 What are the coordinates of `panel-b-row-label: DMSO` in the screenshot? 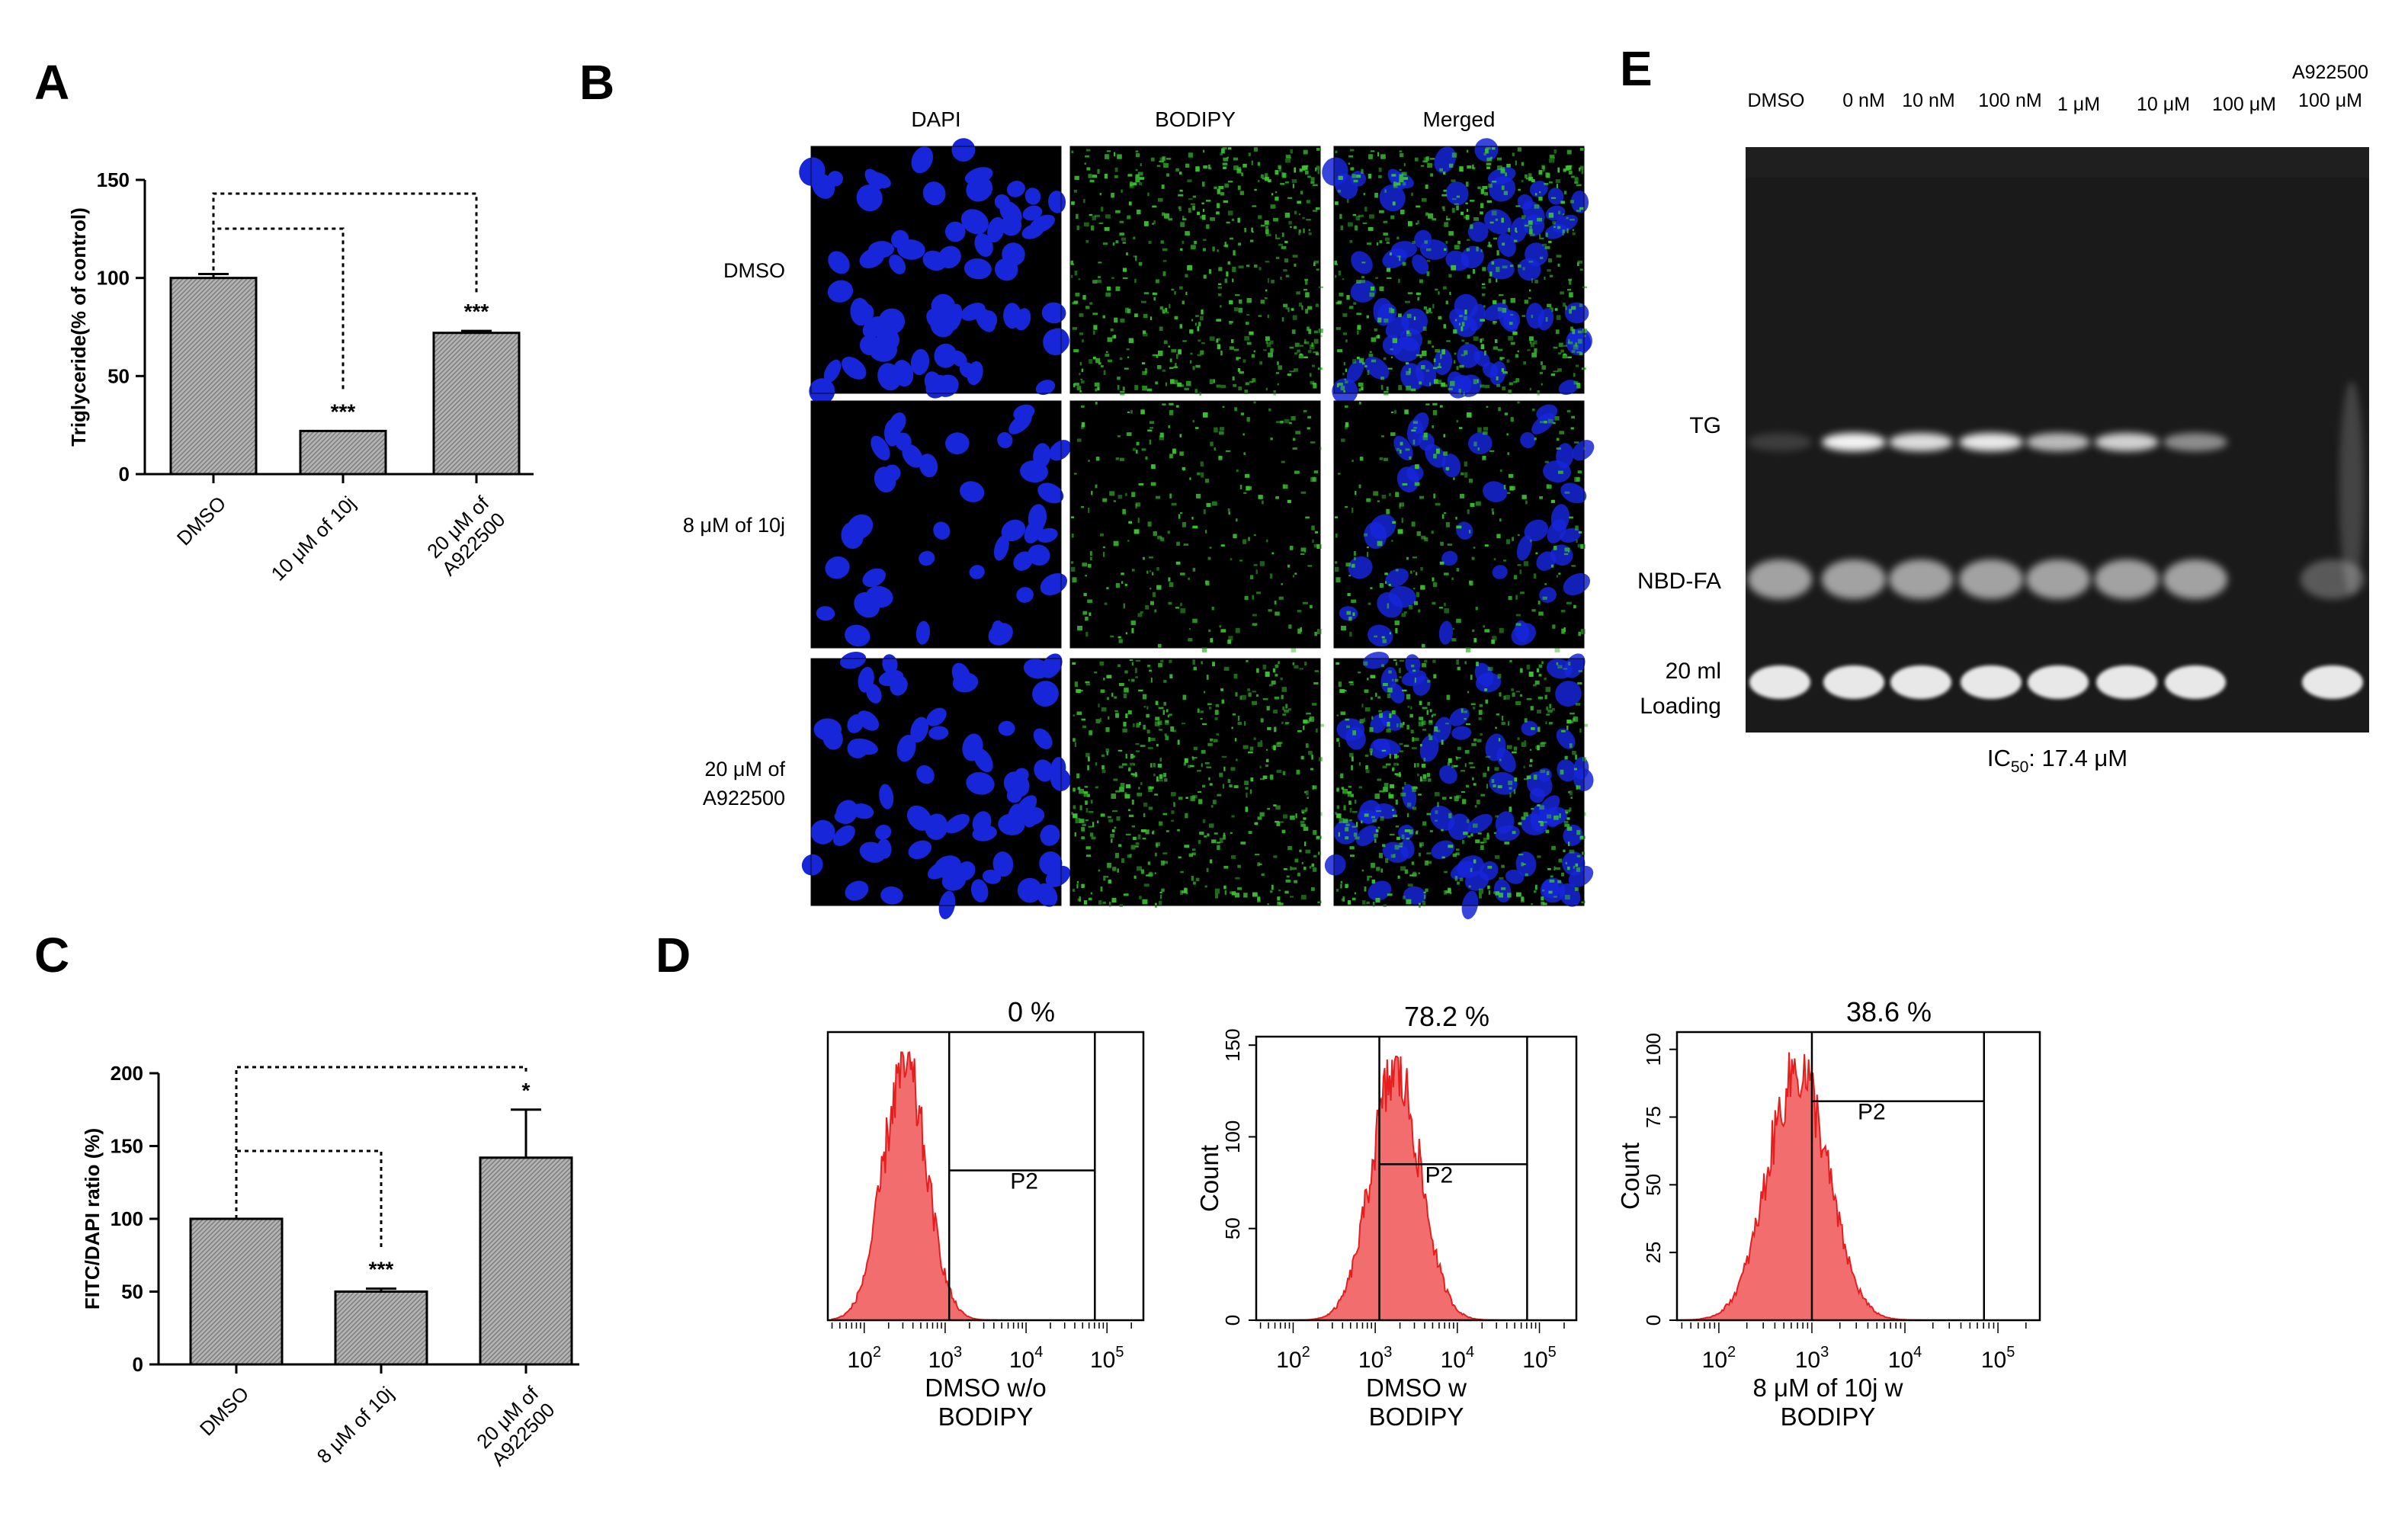 It's located at (754, 270).